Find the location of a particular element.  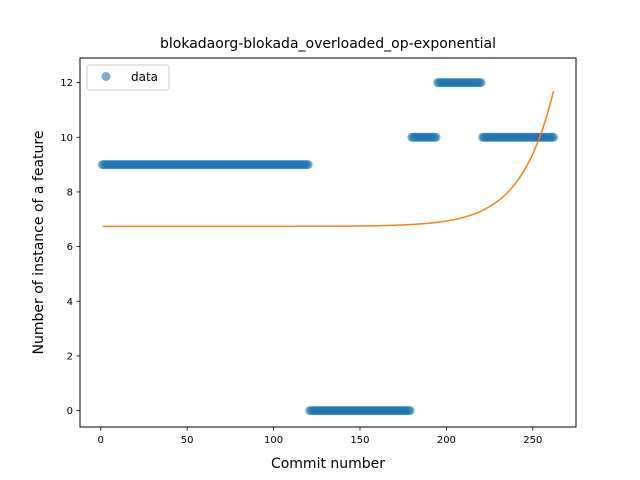

y-axis-label: Number of instance of a feature is located at coordinates (39, 243).